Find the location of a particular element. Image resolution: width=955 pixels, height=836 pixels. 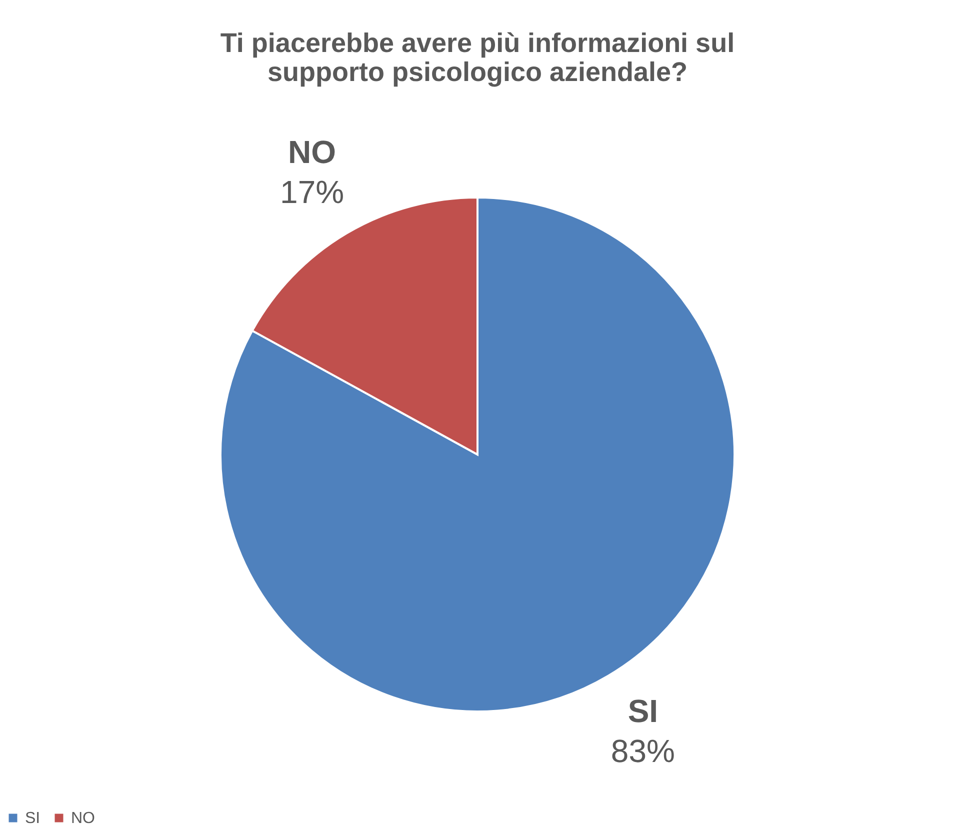

legend-label: NO is located at coordinates (83, 818).